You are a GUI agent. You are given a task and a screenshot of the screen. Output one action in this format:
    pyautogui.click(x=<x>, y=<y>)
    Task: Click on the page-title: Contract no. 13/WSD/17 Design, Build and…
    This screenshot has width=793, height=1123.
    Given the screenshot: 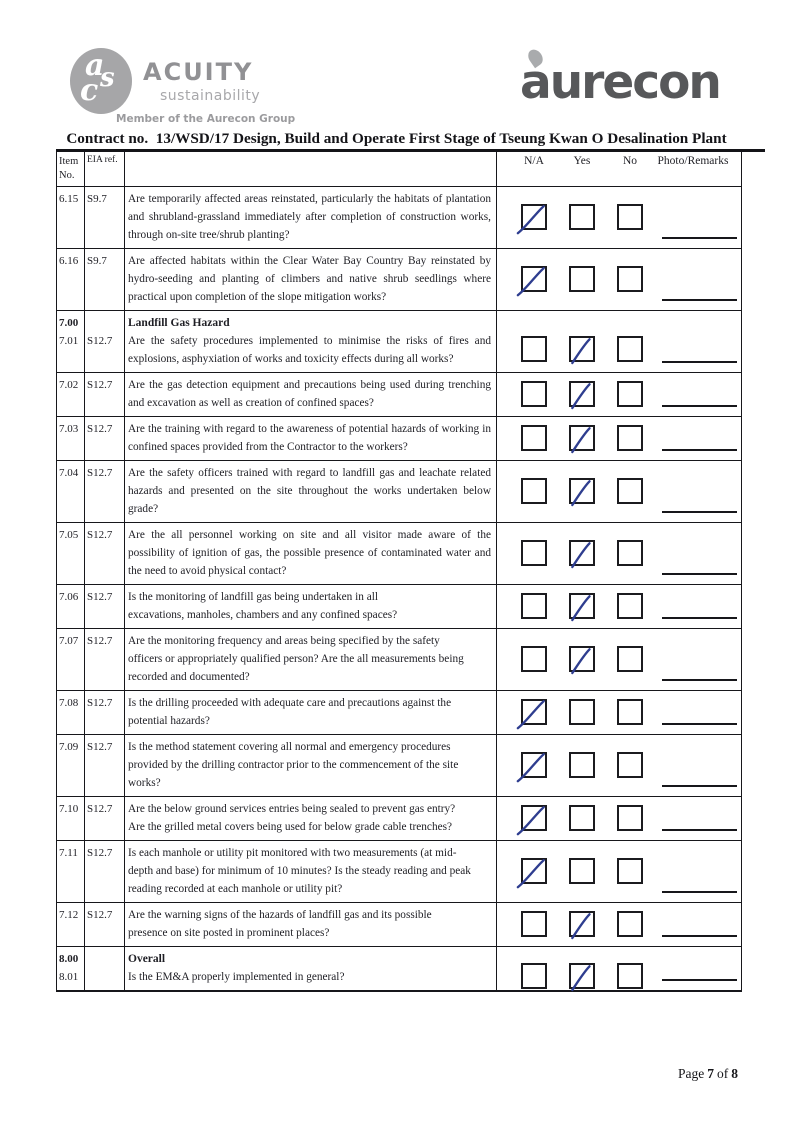 What is the action you would take?
    pyautogui.click(x=396, y=138)
    